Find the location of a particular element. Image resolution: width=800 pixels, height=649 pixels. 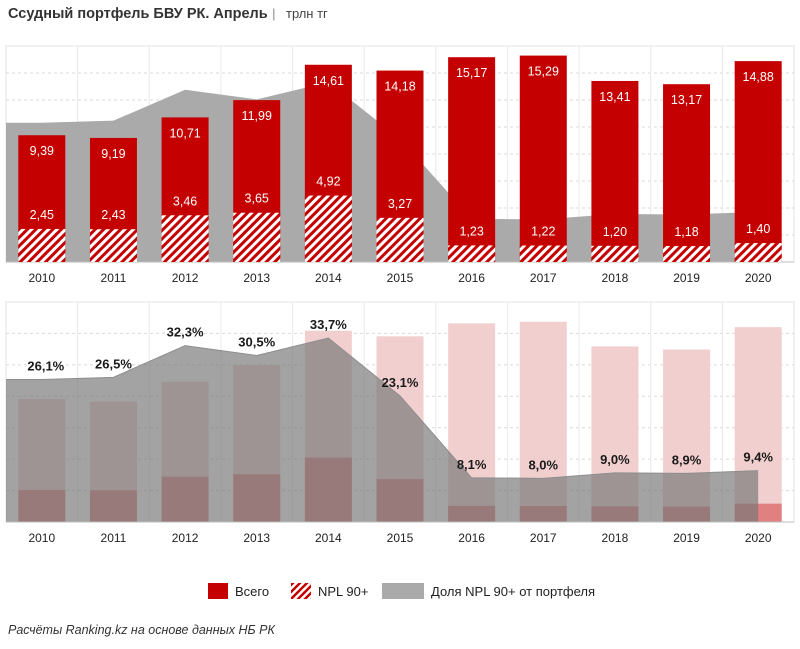

share-data-label: 8,0% is located at coordinates (543, 464).